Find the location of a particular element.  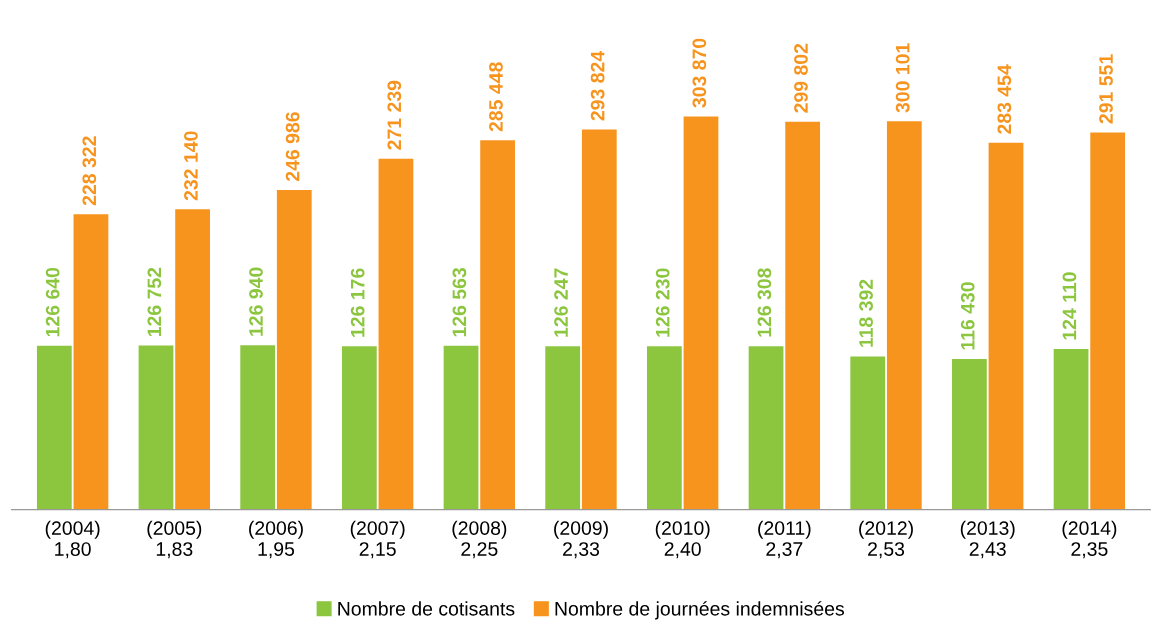

x-tick-label: (2006) 1,95 is located at coordinates (276, 539).